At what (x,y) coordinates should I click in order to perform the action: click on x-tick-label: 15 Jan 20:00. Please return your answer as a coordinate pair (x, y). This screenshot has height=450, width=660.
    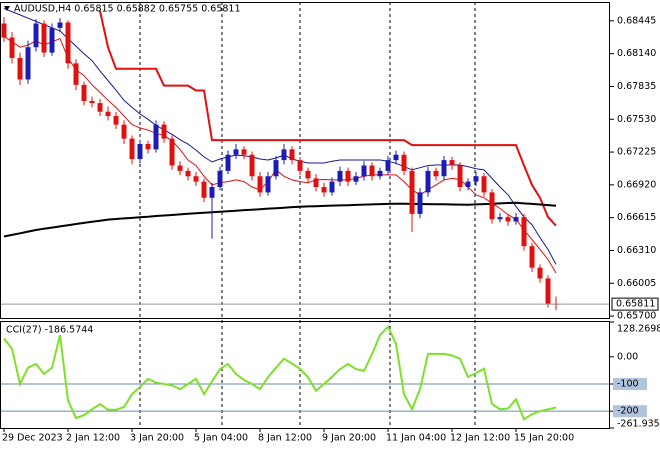
    Looking at the image, I should click on (544, 438).